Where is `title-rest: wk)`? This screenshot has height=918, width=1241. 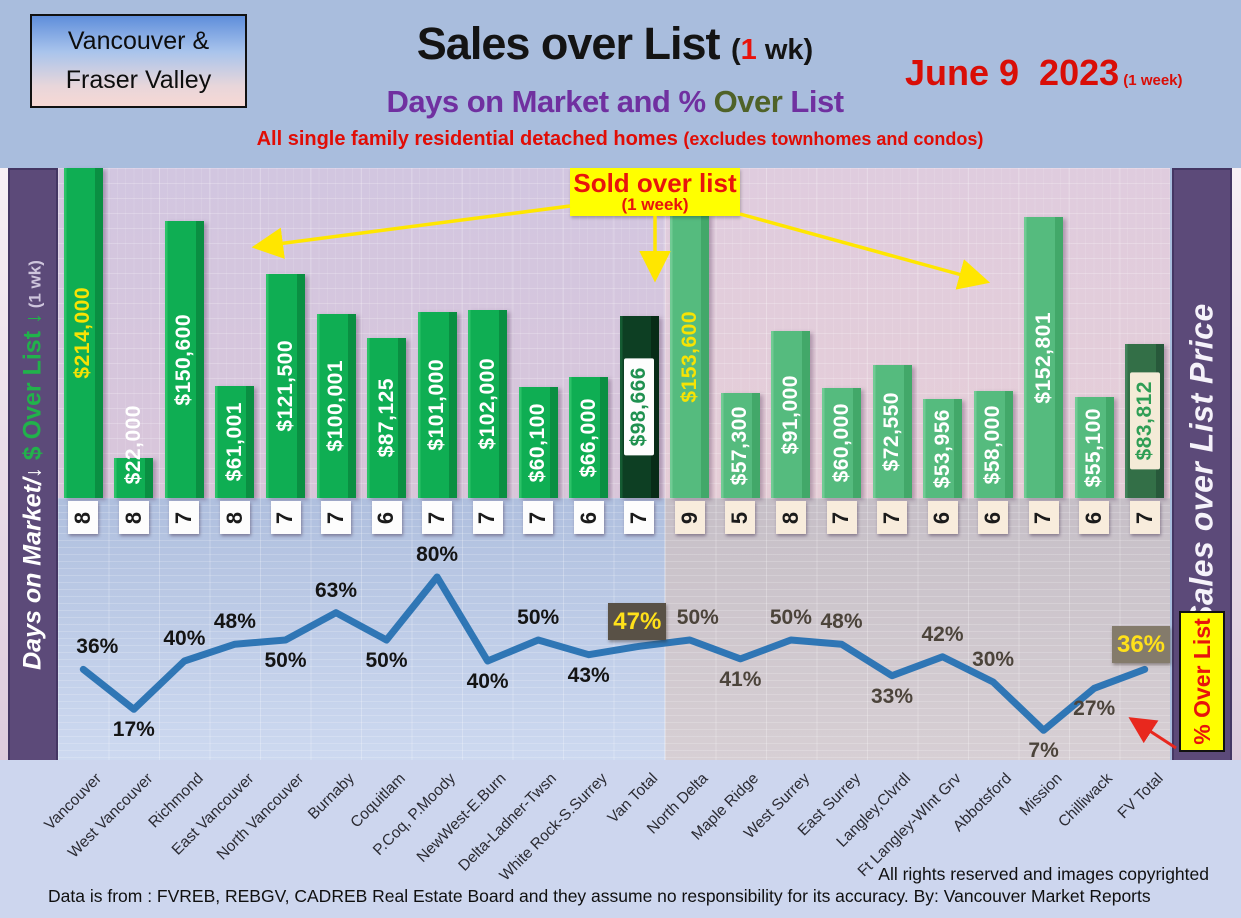 title-rest: wk) is located at coordinates (785, 50).